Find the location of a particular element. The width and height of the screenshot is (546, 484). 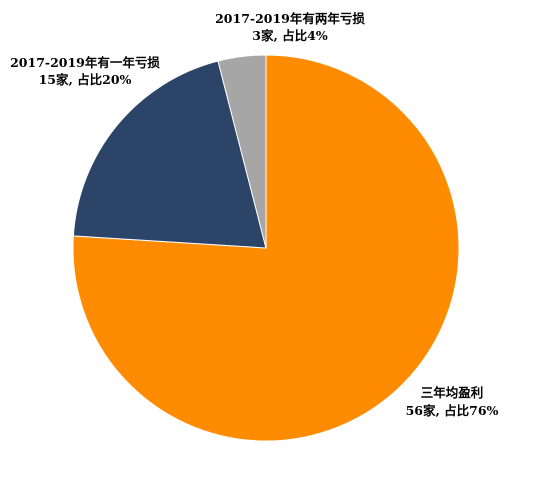

label-two-loss-share: 3家, 占比4% is located at coordinates (290, 35).